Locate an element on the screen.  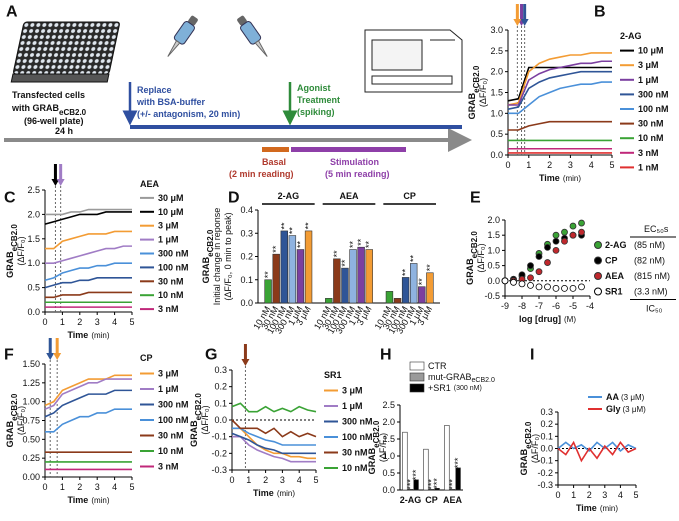
x-tick-label: -5 is located at coordinates (573, 306).